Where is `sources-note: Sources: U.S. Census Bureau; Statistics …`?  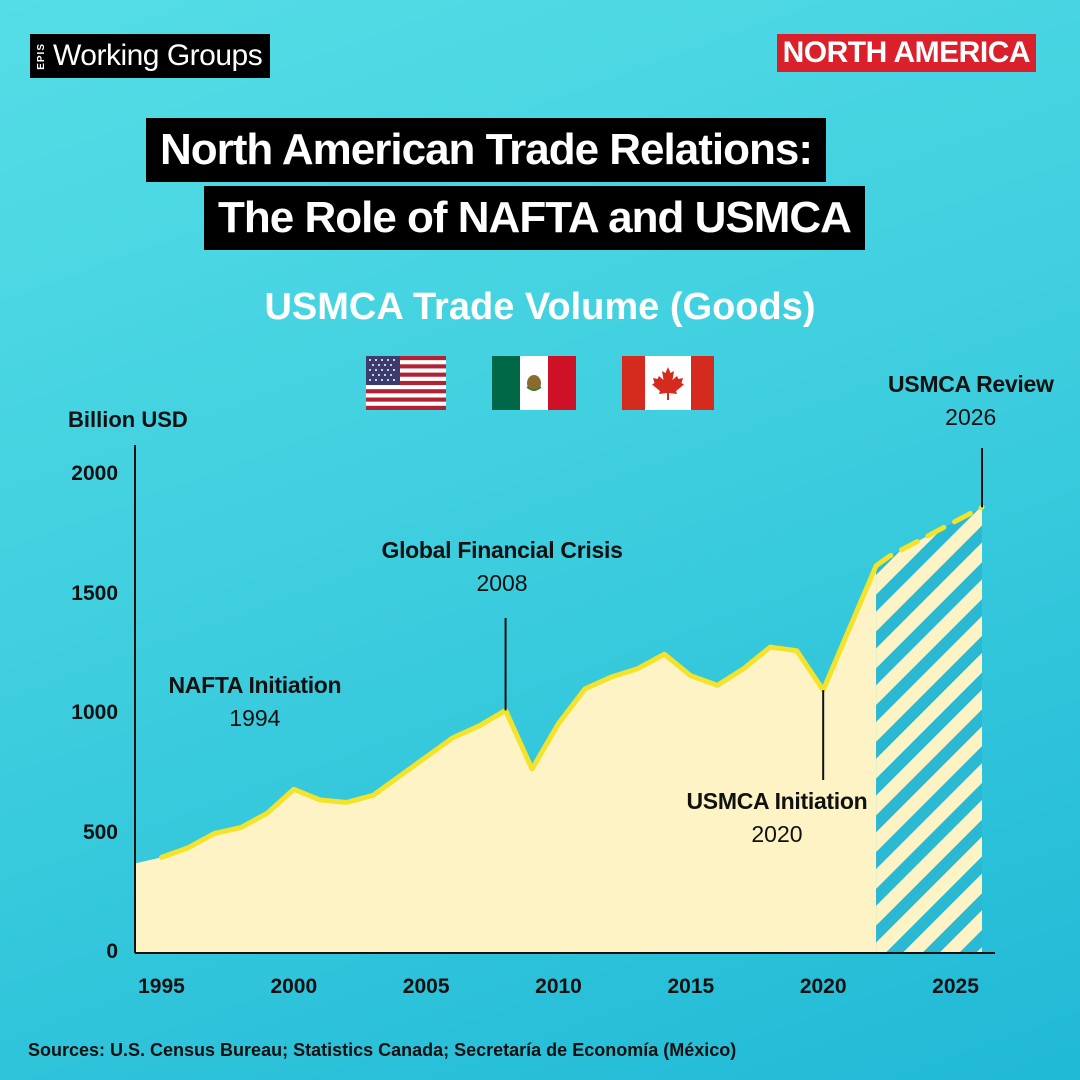 sources-note: Sources: U.S. Census Bureau; Statistics … is located at coordinates (382, 1050).